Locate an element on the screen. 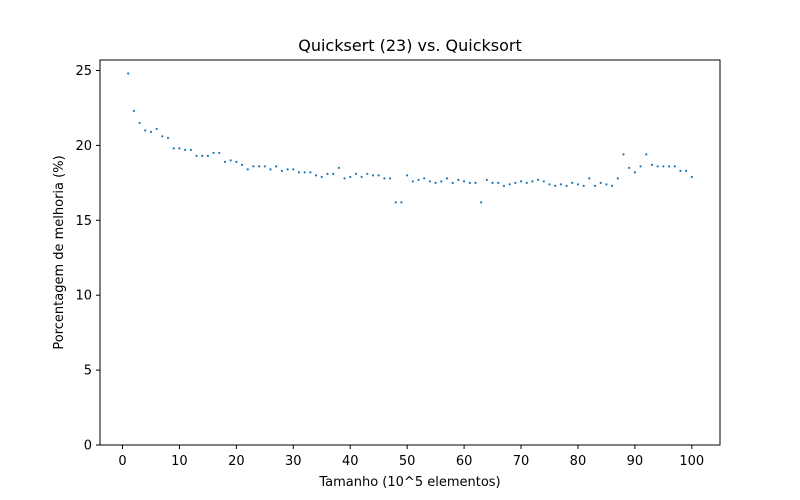 The image size is (800, 500). y-tick-label: 15 is located at coordinates (83, 221).